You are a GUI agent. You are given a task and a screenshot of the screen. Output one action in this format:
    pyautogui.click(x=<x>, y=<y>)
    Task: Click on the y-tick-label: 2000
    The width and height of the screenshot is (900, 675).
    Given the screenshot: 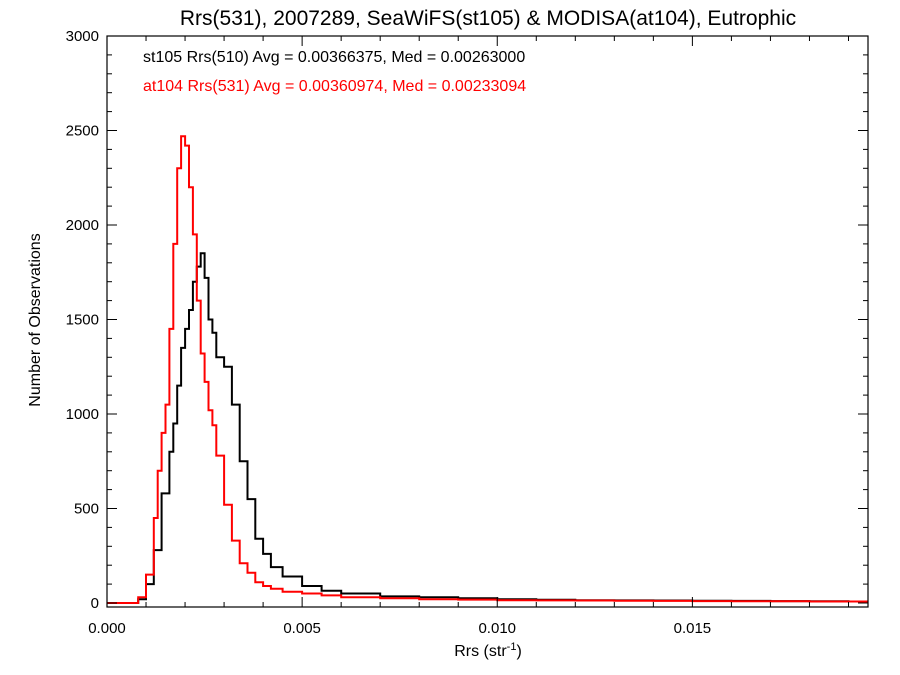 What is the action you would take?
    pyautogui.click(x=82, y=225)
    